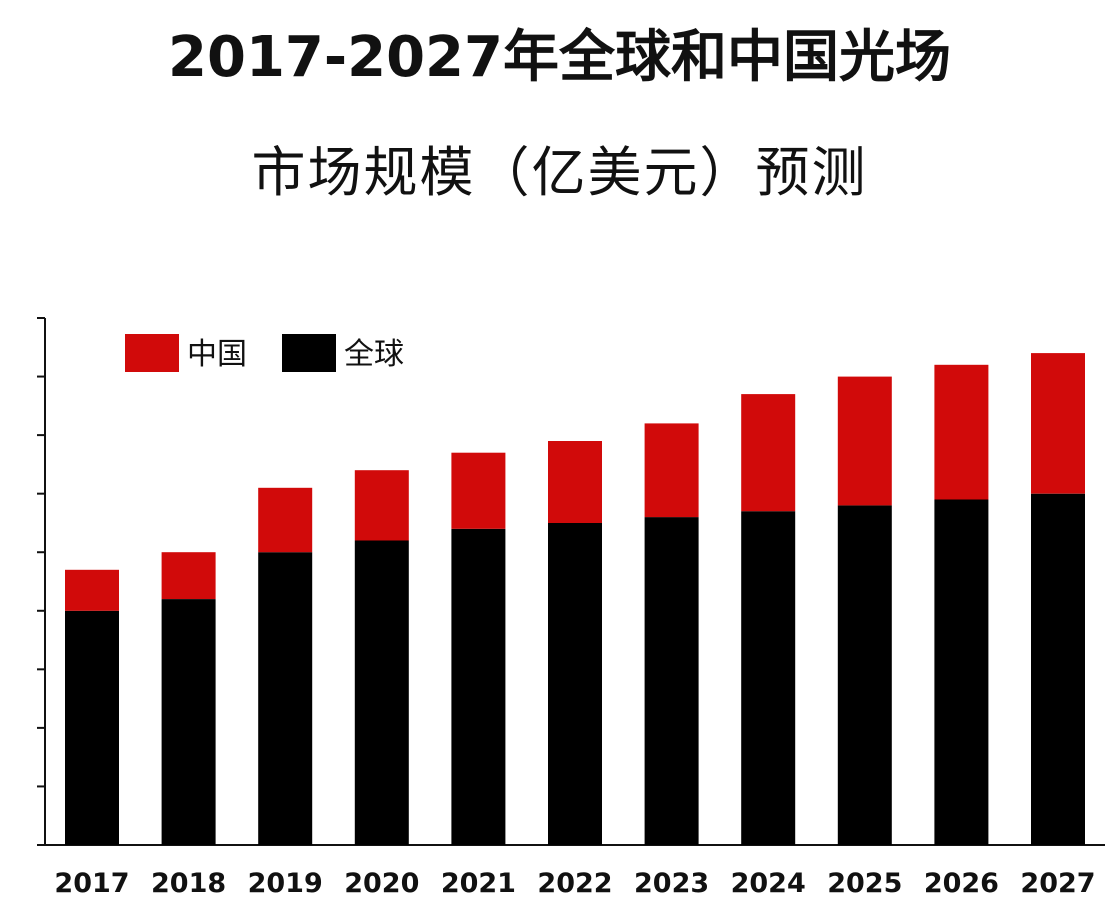 This screenshot has width=1119, height=898. I want to click on x-tick-label-2026: 2026, so click(961, 883).